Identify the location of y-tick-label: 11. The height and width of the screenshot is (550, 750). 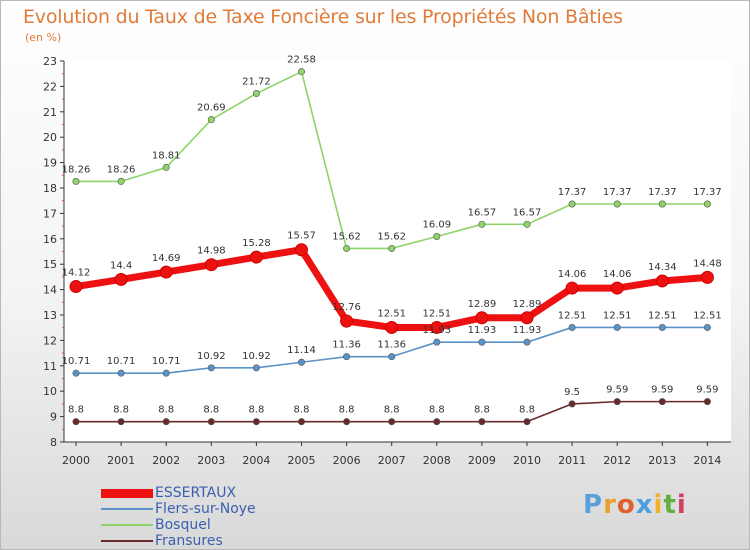
(50, 366).